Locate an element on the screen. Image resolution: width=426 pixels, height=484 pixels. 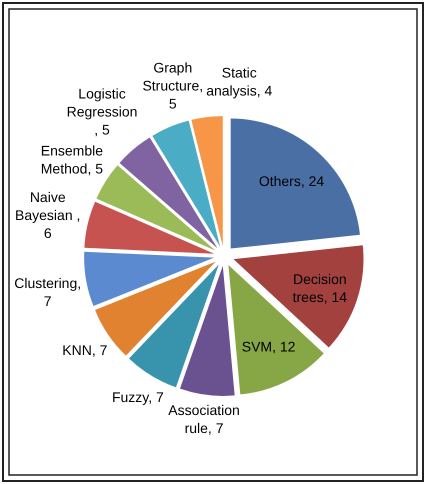
slice-label: Graph Structure, 5 is located at coordinates (173, 86).